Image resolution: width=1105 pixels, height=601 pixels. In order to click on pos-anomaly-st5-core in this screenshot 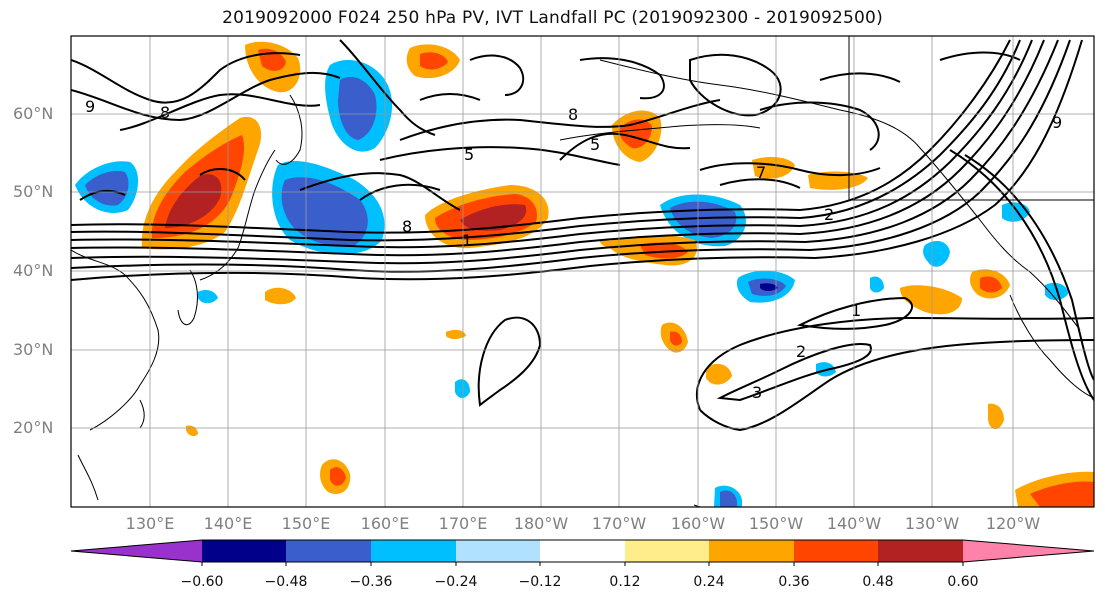, I will do `click(338, 476)`.